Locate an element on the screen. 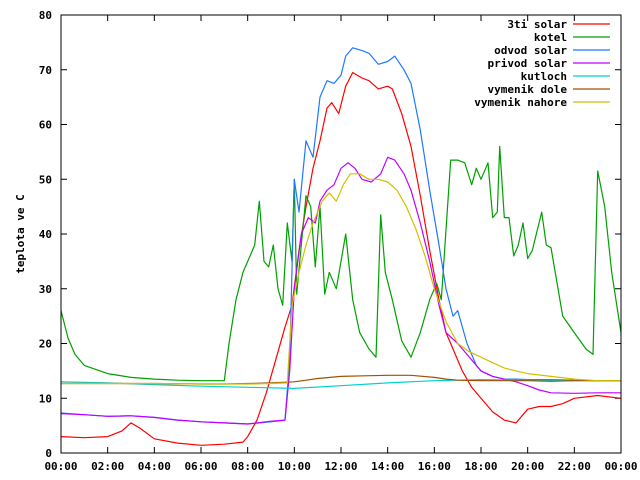 The height and width of the screenshot is (480, 640). legend-label: vymenik dole is located at coordinates (528, 89).